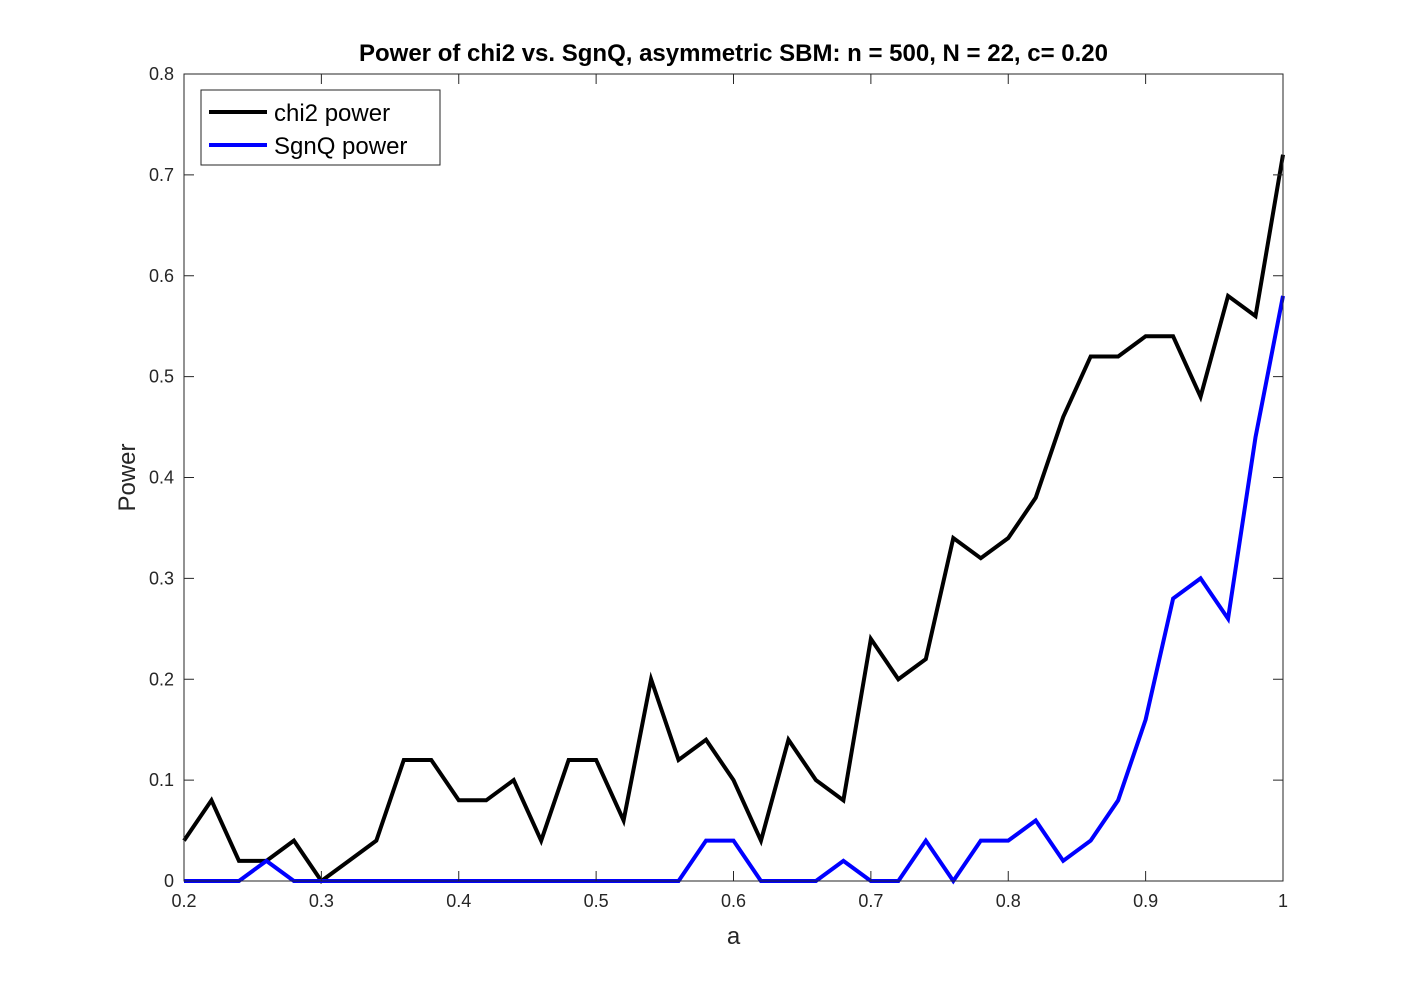 The width and height of the screenshot is (1418, 990). I want to click on y-tick-label: 0.3, so click(161, 578).